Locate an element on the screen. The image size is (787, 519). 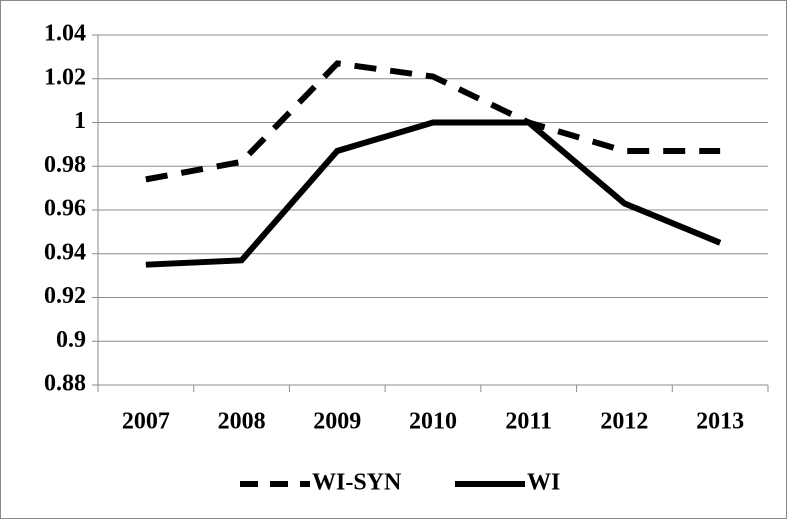
y-tick-label: 0.98 is located at coordinates (65, 165).